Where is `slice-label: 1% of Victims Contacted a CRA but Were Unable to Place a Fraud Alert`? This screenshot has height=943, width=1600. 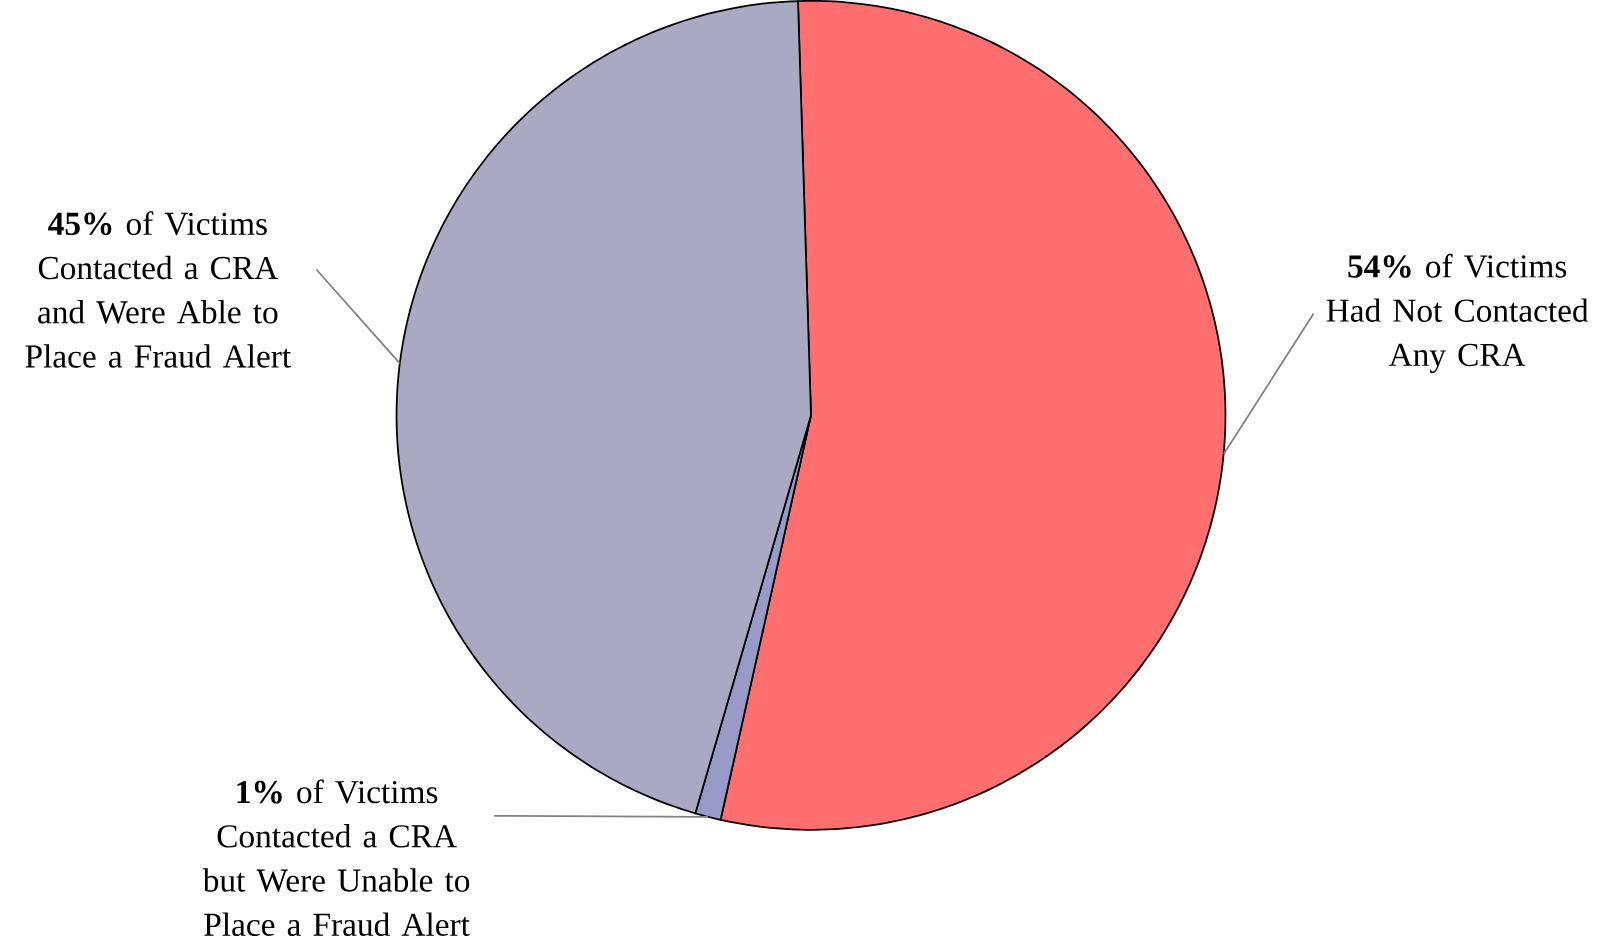
slice-label: 1% of Victims Contacted a CRA but Were Unable to Place a Fraud Alert is located at coordinates (336, 857).